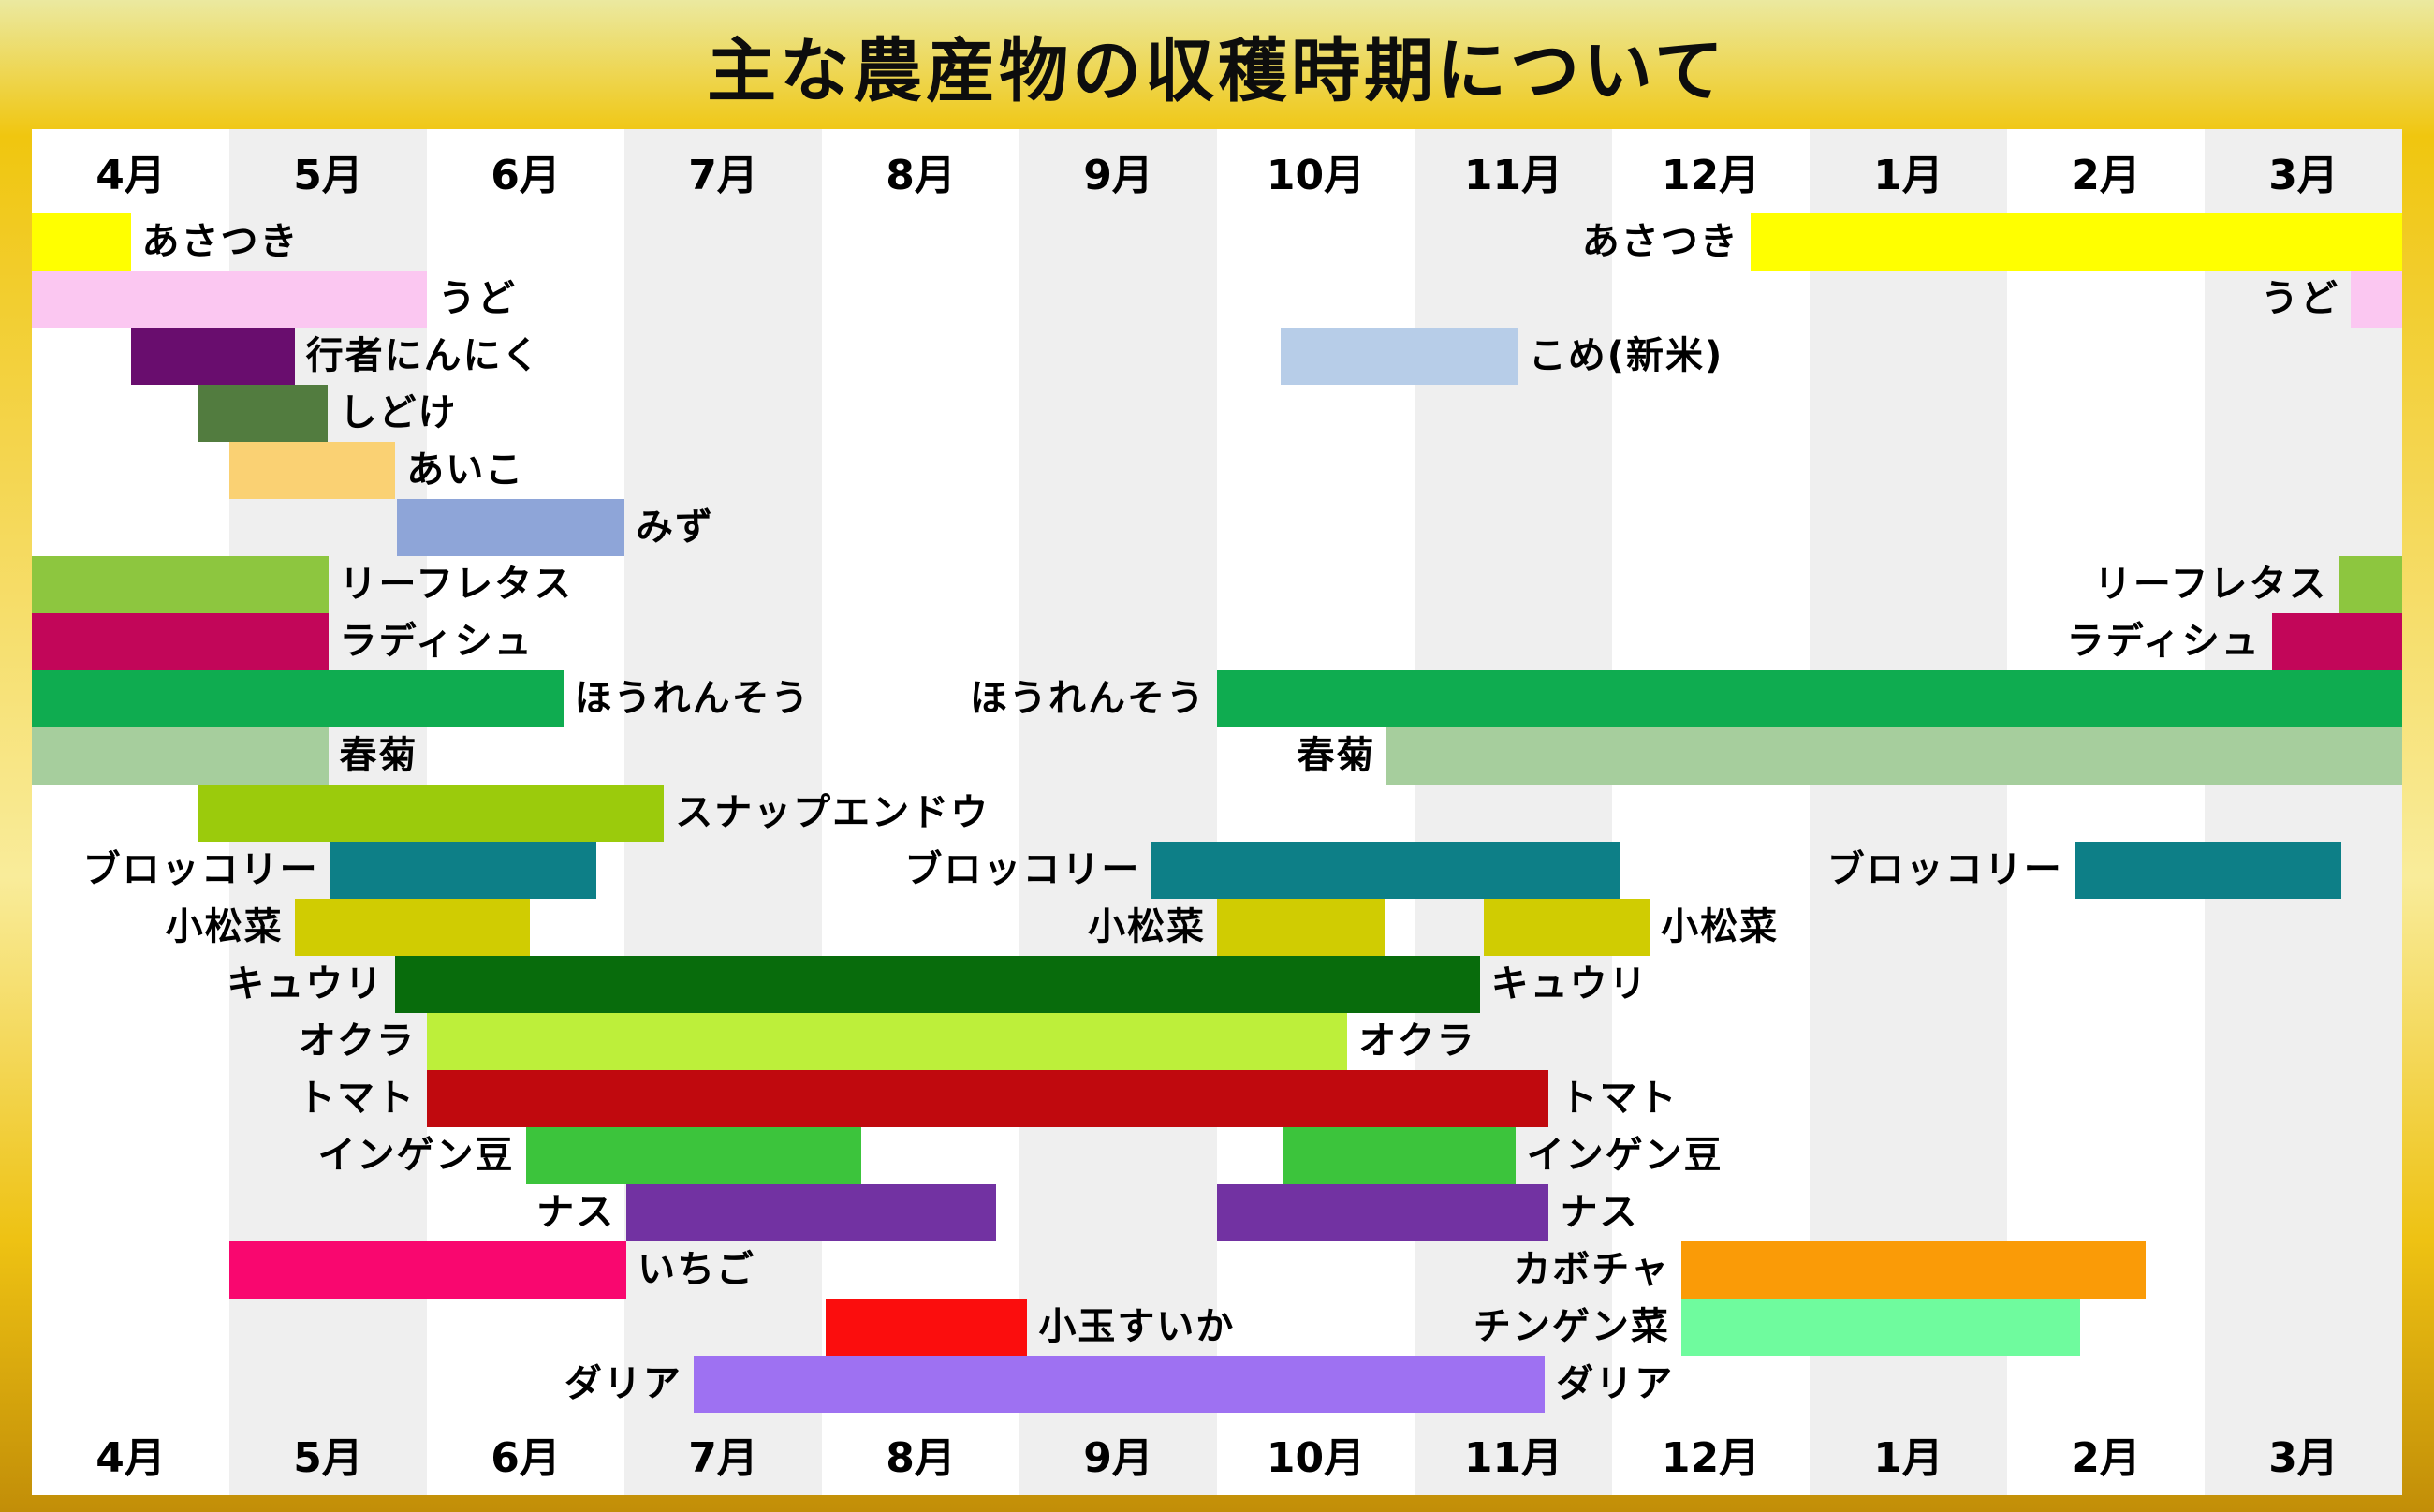 The width and height of the screenshot is (2434, 1512). I want to click on title-band: 主な農産物の収穫時期について, so click(1217, 64).